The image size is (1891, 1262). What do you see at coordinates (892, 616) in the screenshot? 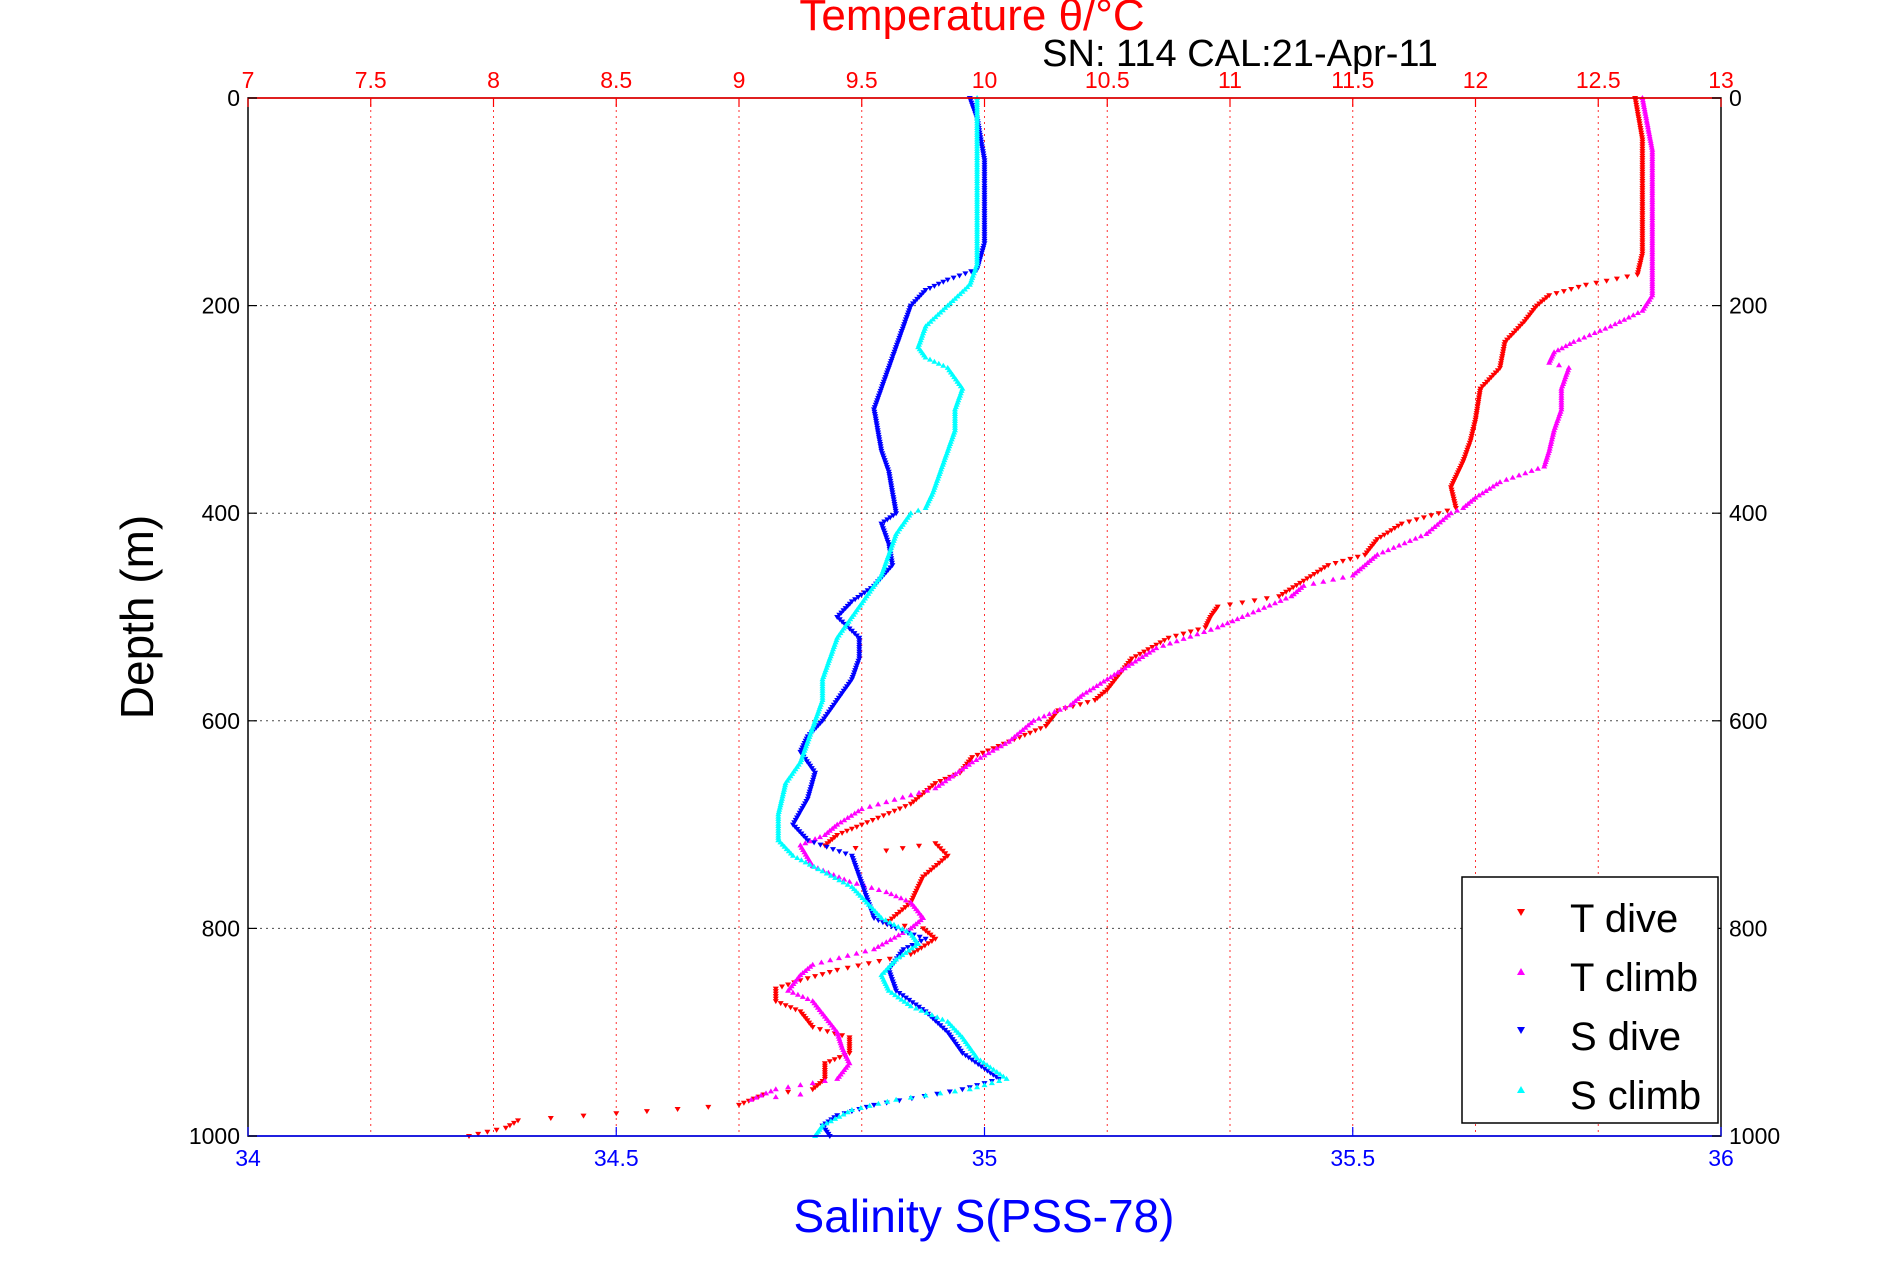
I see `series-s-climb` at bounding box center [892, 616].